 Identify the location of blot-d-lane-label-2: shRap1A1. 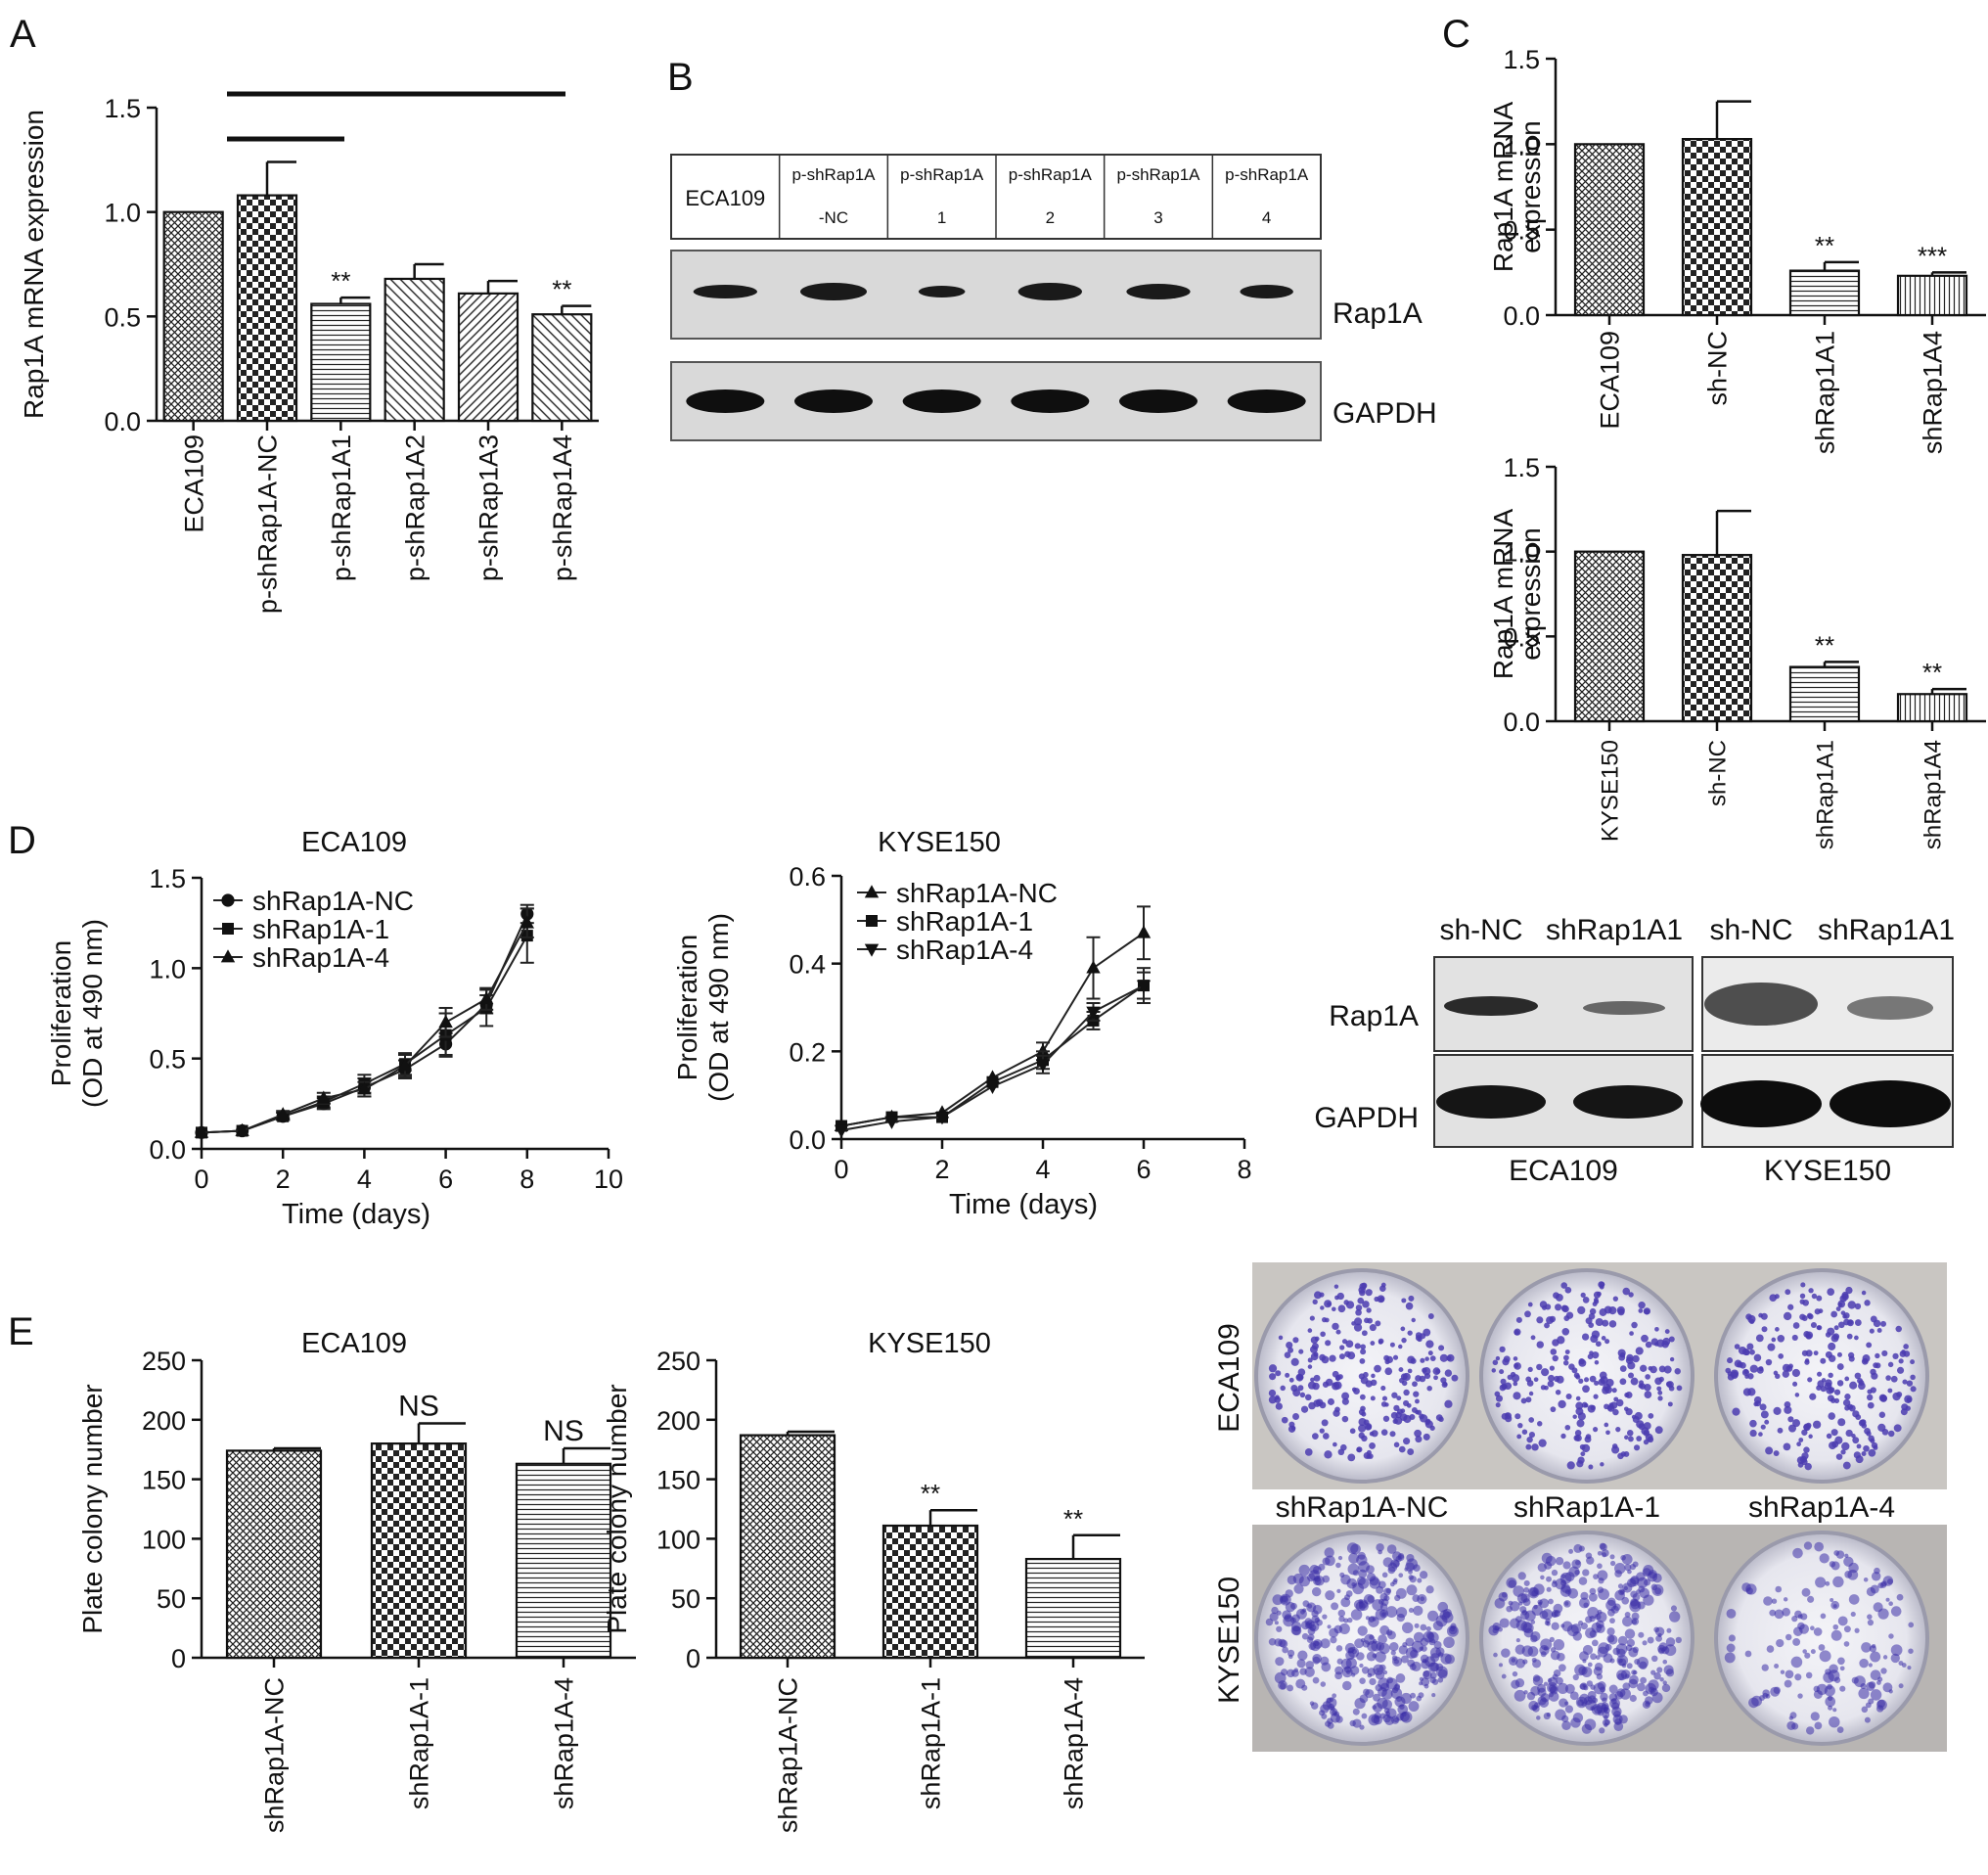
(1615, 930).